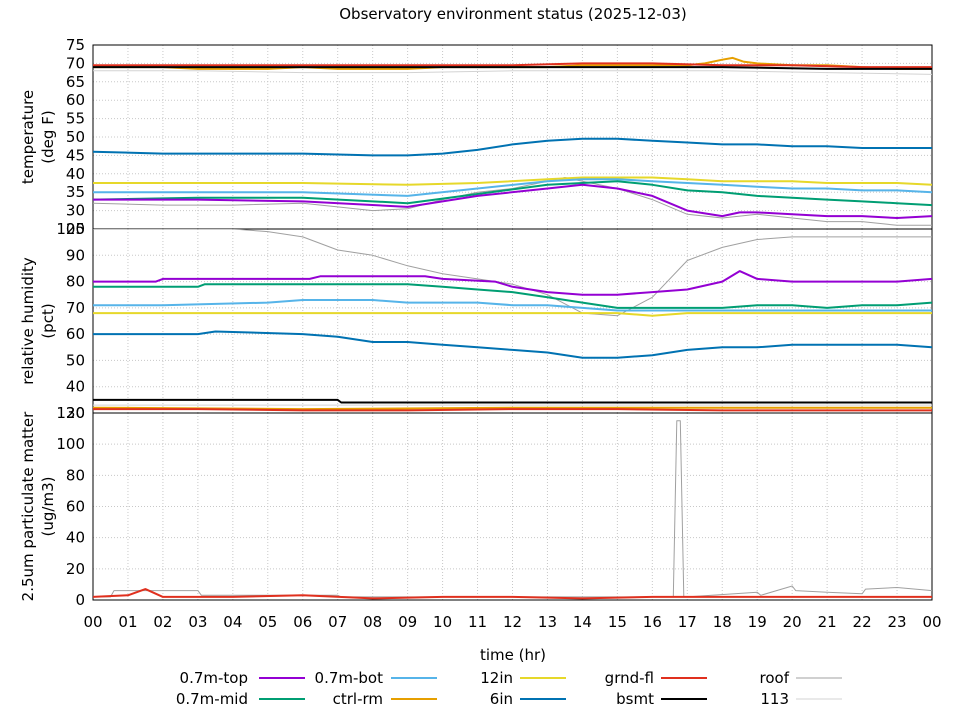 The image size is (960, 720). Describe the element at coordinates (757, 622) in the screenshot. I see `x-tick-label: 19` at that location.